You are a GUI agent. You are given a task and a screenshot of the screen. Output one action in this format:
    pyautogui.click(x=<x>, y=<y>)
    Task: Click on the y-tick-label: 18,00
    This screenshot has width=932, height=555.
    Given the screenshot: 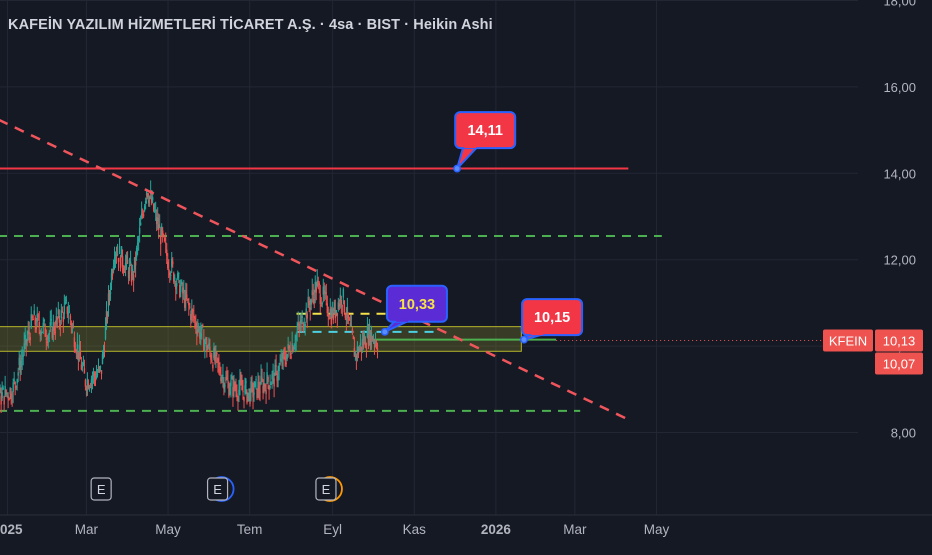 What is the action you would take?
    pyautogui.click(x=899, y=4)
    